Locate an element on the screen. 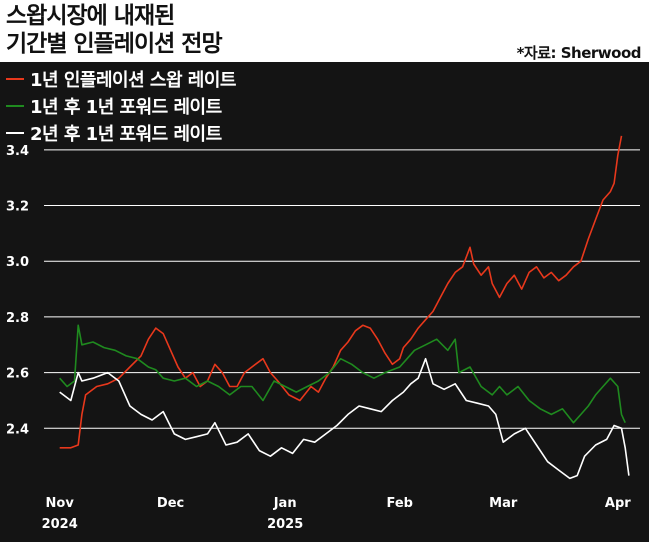 This screenshot has height=542, width=649. y-axis-ticks: 2.4 2.6 2.8 3.0 3.2 3.4 is located at coordinates (17, 290).